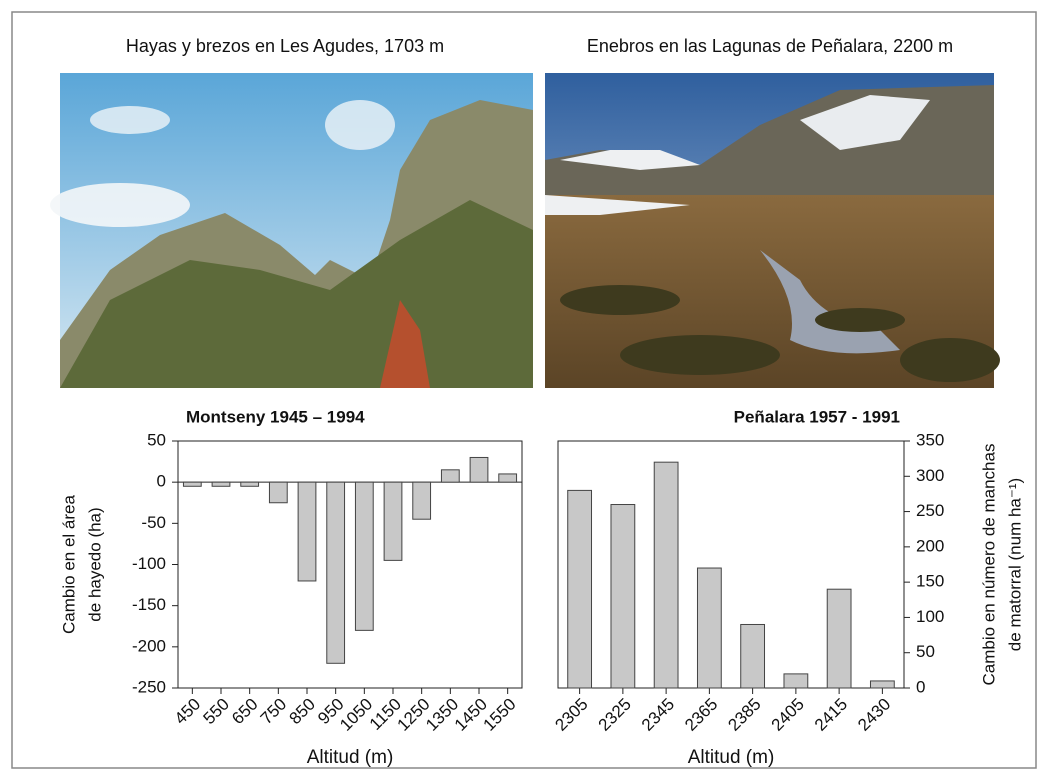 The height and width of the screenshot is (780, 1048). What do you see at coordinates (930, 581) in the screenshot?
I see `y-tick-label: 150` at bounding box center [930, 581].